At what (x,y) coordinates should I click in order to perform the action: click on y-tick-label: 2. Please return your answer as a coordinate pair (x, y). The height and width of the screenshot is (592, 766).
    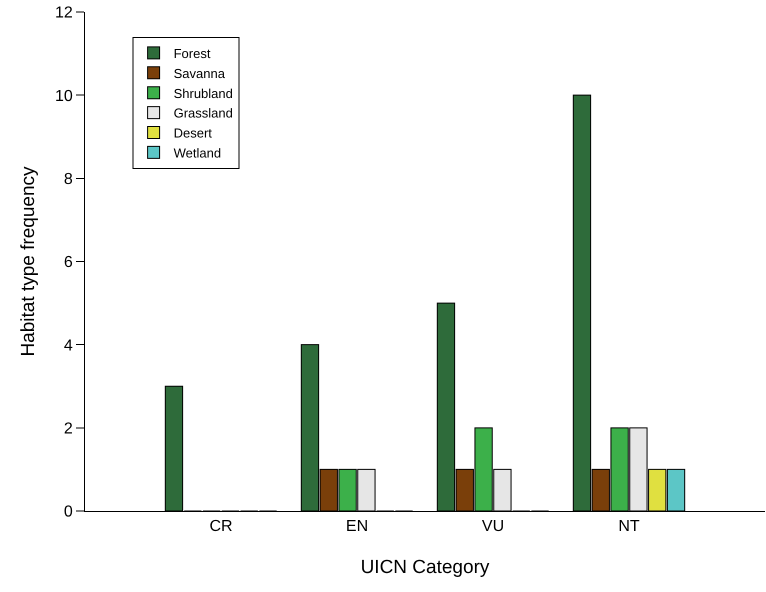
    Looking at the image, I should click on (68, 429).